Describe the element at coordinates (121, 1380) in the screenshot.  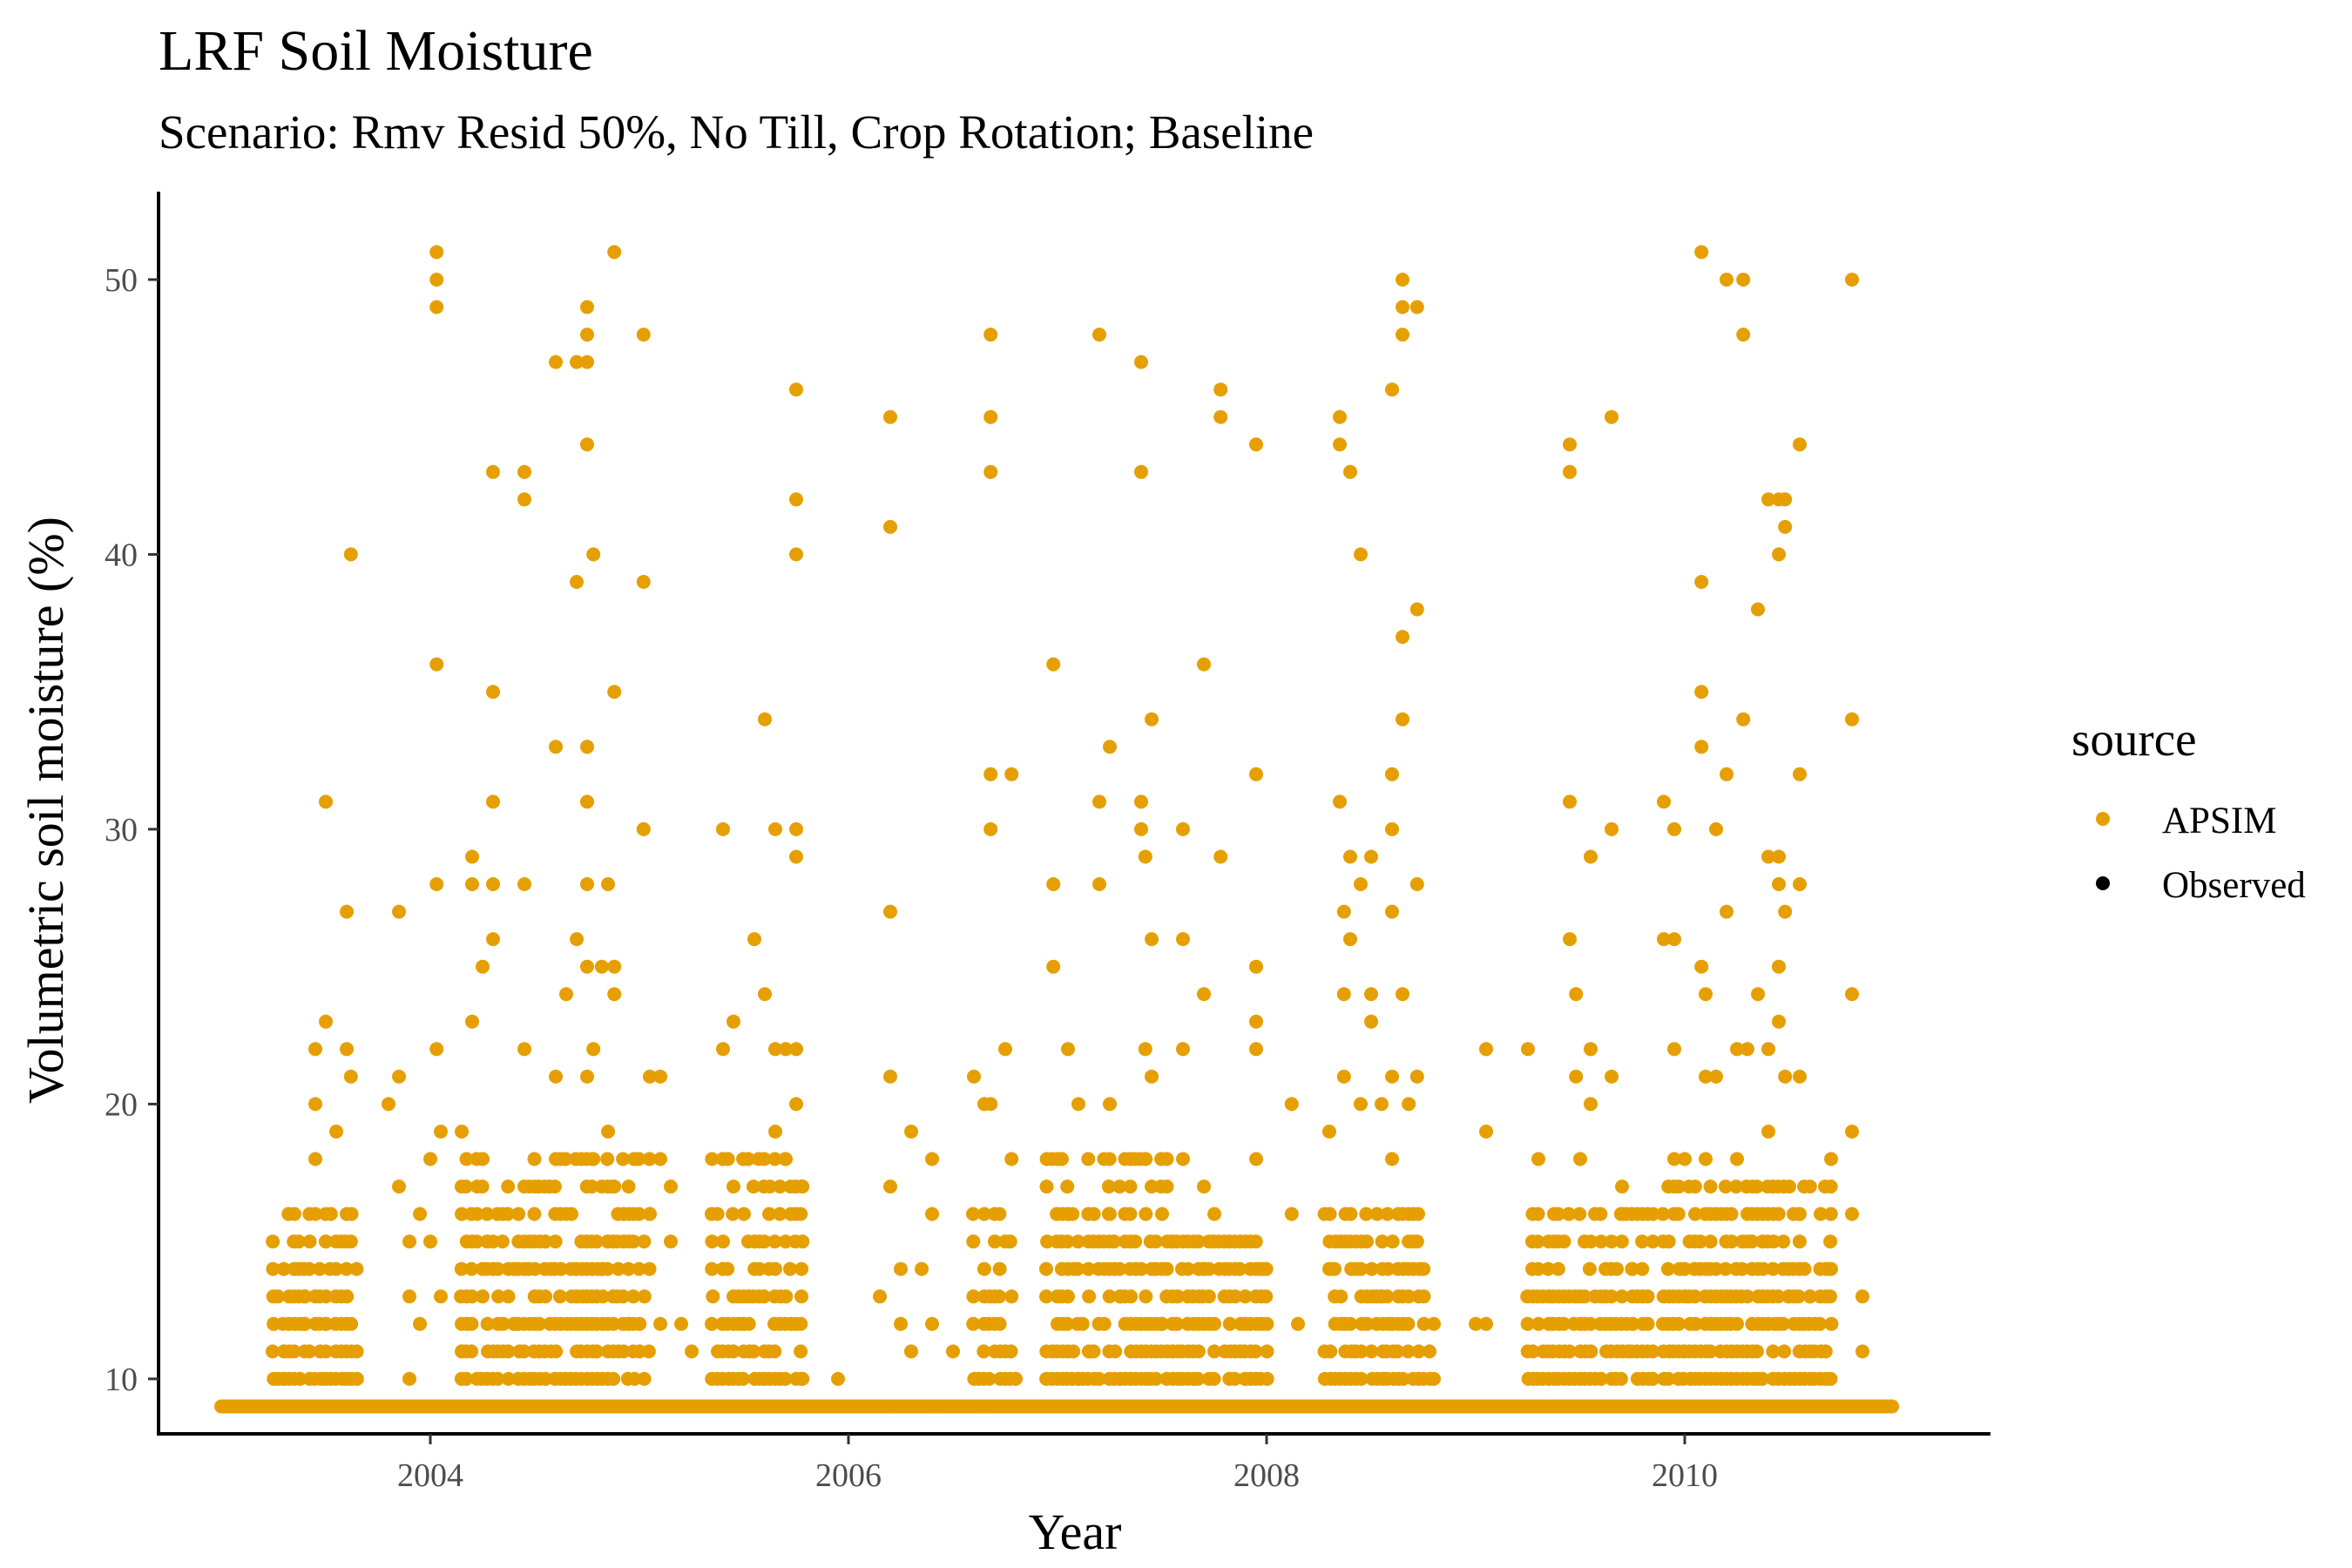
I see `y-tick-label: 10` at that location.